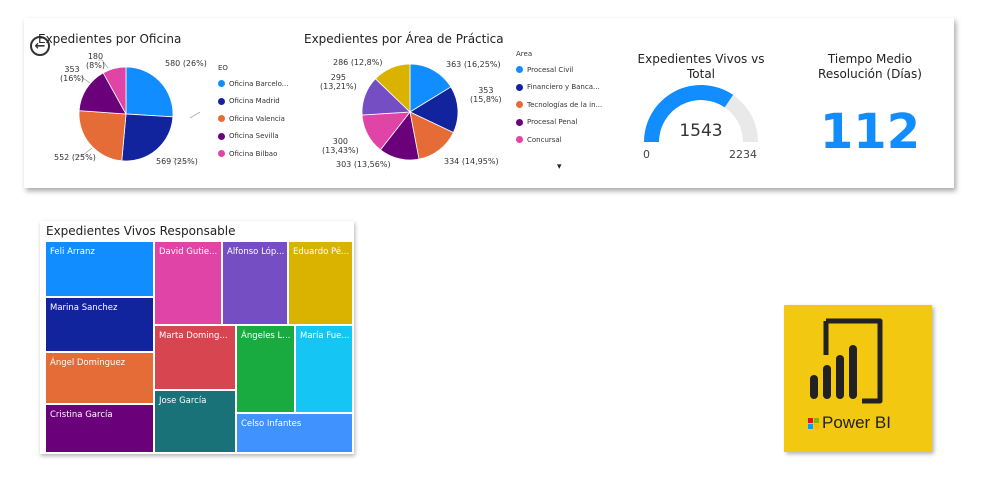 Image resolution: width=982 pixels, height=491 pixels. Describe the element at coordinates (363, 164) in the screenshot. I see `area-label-procesal-penal: 303 (13,56%)` at that location.